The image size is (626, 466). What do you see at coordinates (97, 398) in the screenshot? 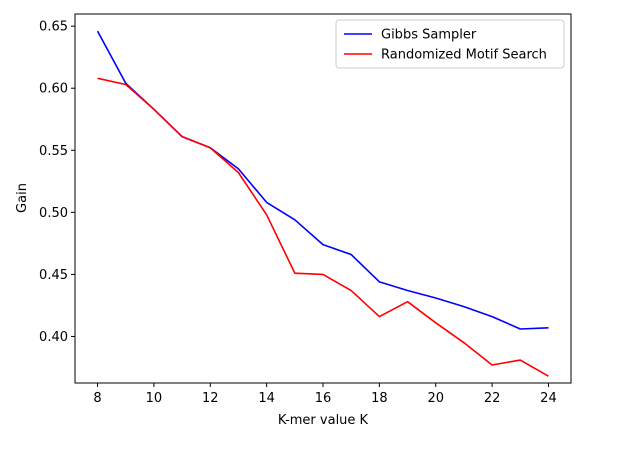
I see `x-tick-label: 8` at bounding box center [97, 398].